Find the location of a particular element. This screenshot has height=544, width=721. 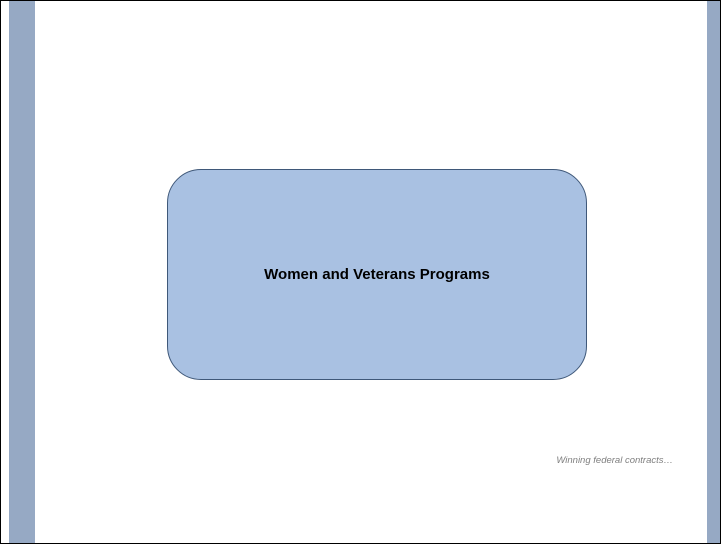

left-accent-bar is located at coordinates (22, 272).